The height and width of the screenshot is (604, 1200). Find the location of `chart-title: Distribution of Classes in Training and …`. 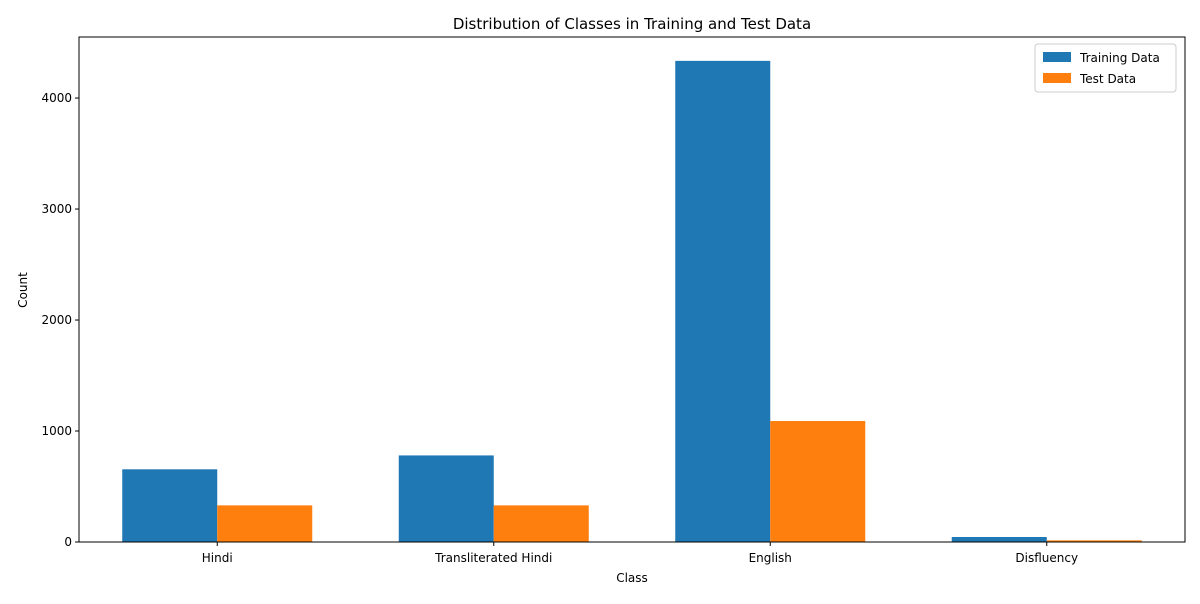

chart-title: Distribution of Classes in Training and … is located at coordinates (632, 24).